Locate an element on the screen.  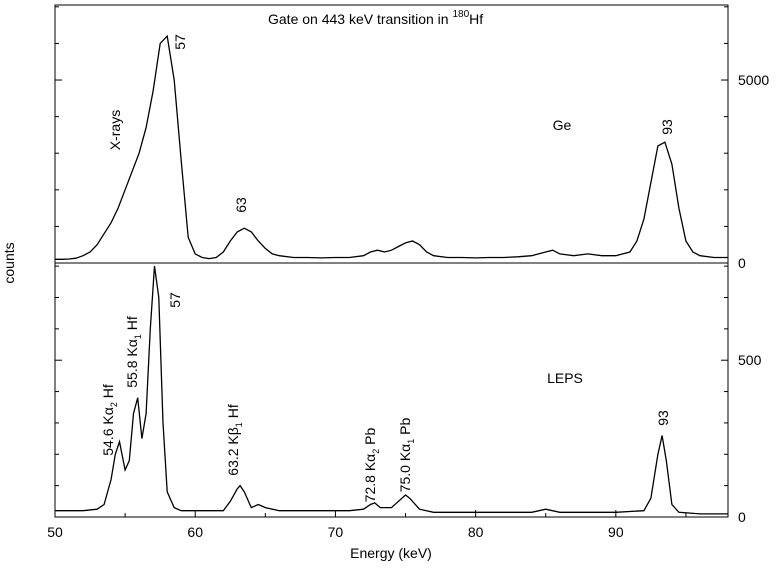
peak-annotation: 63 is located at coordinates (241, 205).